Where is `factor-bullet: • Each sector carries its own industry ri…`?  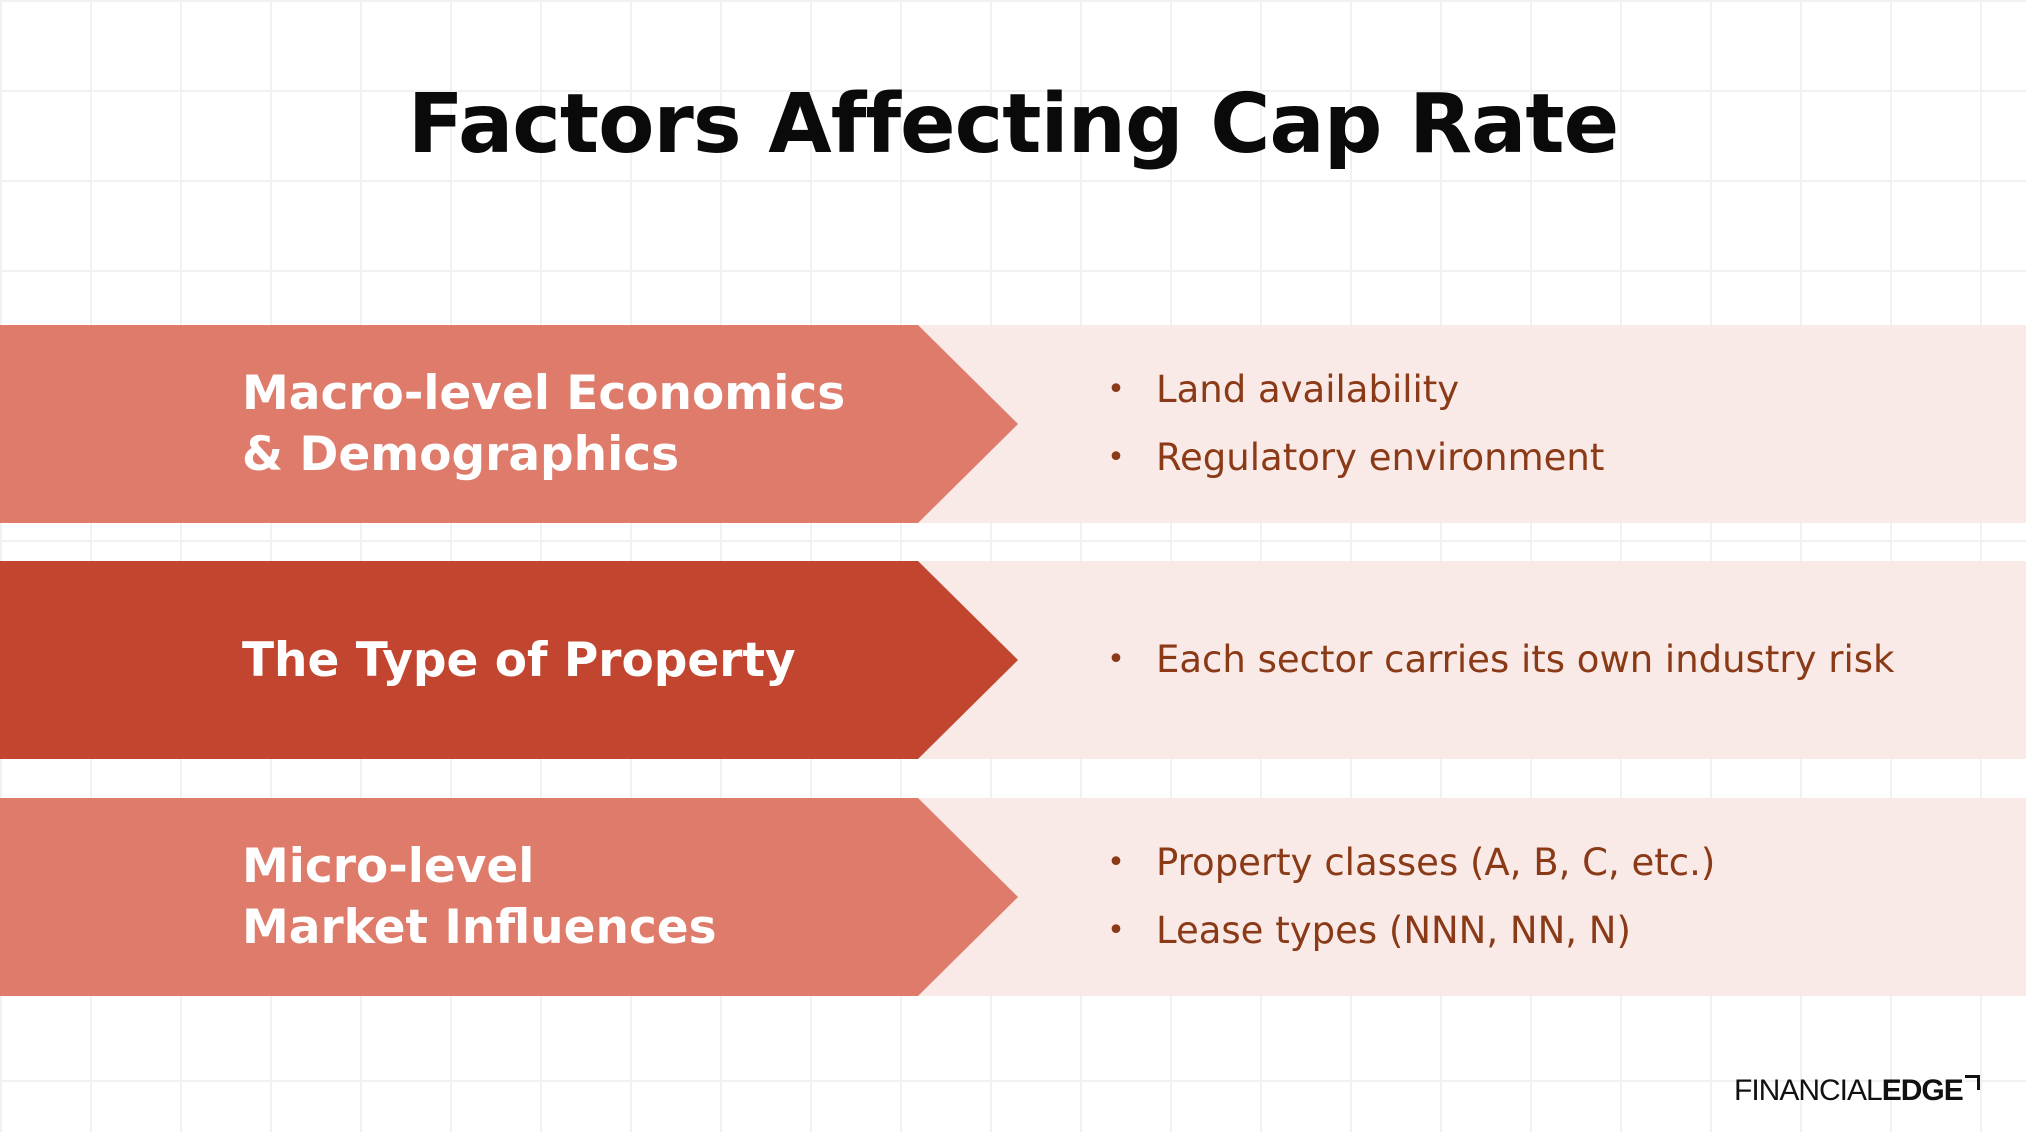
factor-bullet: • Each sector carries its own industry ri… is located at coordinates (1556, 660).